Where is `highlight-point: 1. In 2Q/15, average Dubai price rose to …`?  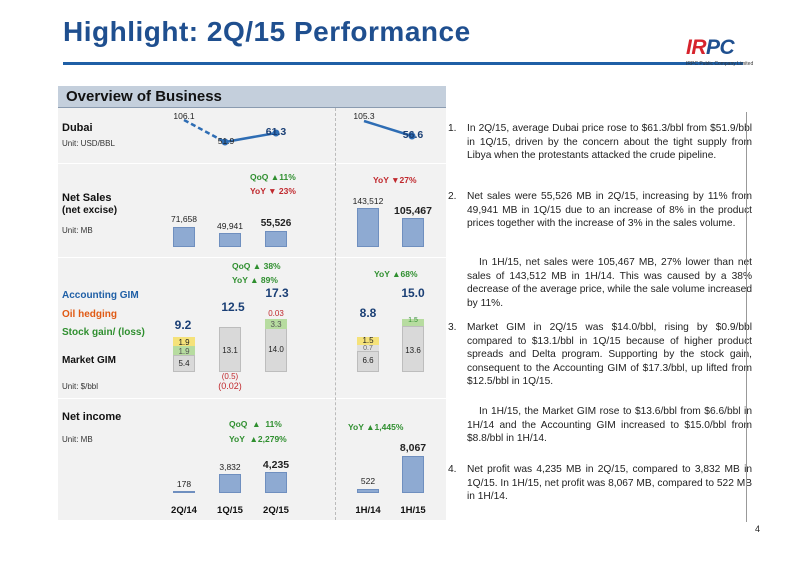 highlight-point: 1. In 2Q/15, average Dubai price rose to … is located at coordinates (600, 142).